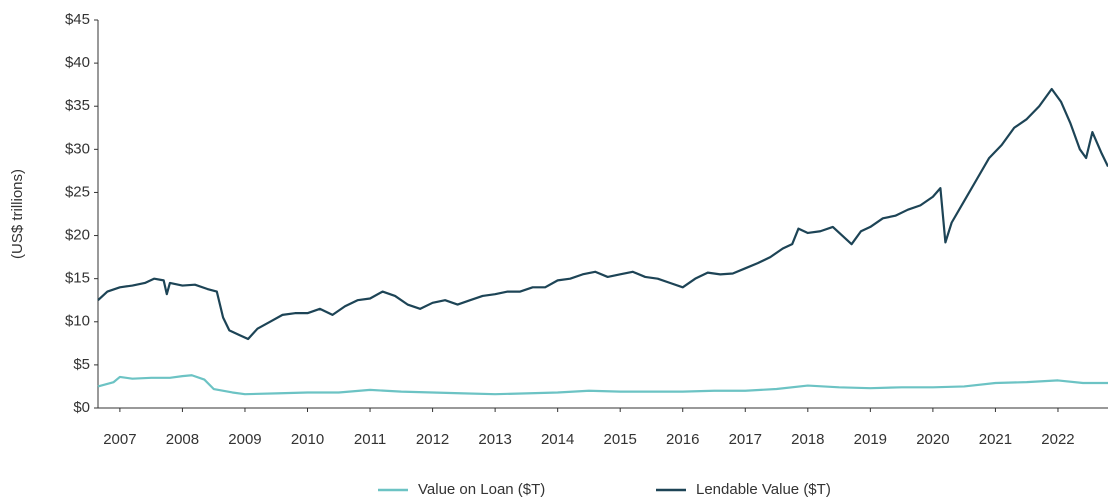  What do you see at coordinates (557, 439) in the screenshot?
I see `x-tick-label: 2014` at bounding box center [557, 439].